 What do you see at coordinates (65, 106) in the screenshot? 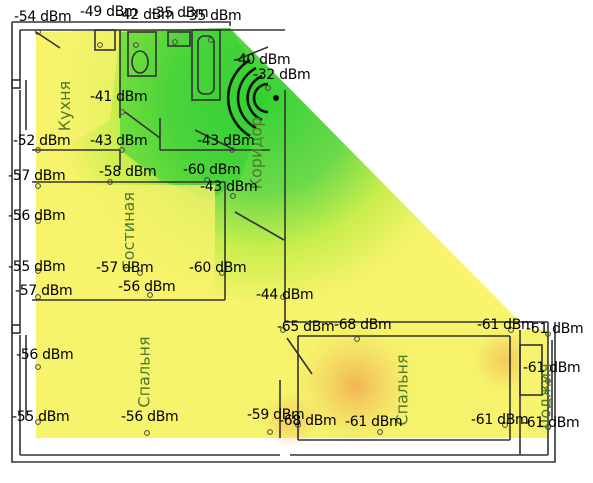
I see `room-label-kitchen: Кухня` at bounding box center [65, 106].